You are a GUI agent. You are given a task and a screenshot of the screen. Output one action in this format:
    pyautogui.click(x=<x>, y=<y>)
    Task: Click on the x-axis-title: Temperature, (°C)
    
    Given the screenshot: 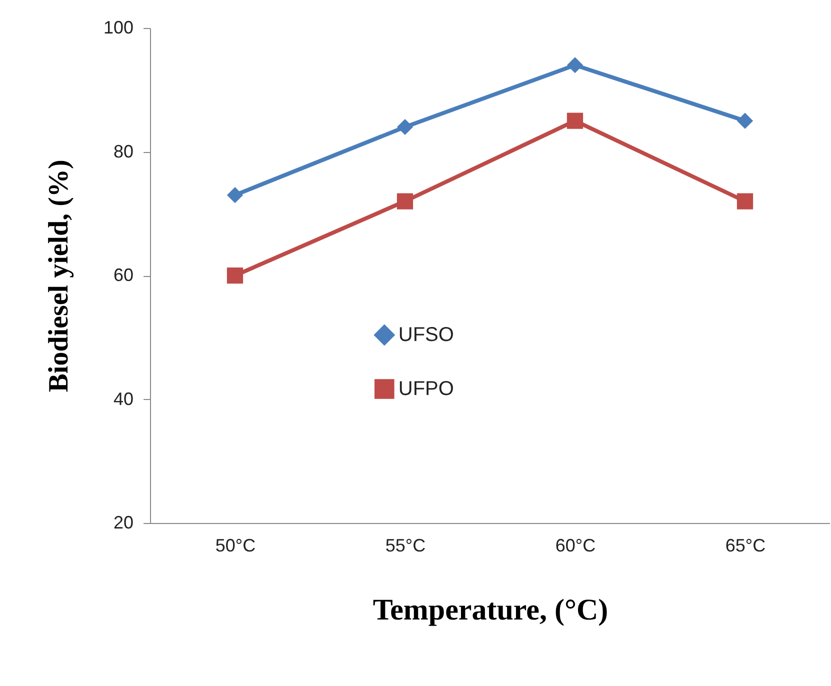 What is the action you would take?
    pyautogui.click(x=490, y=610)
    